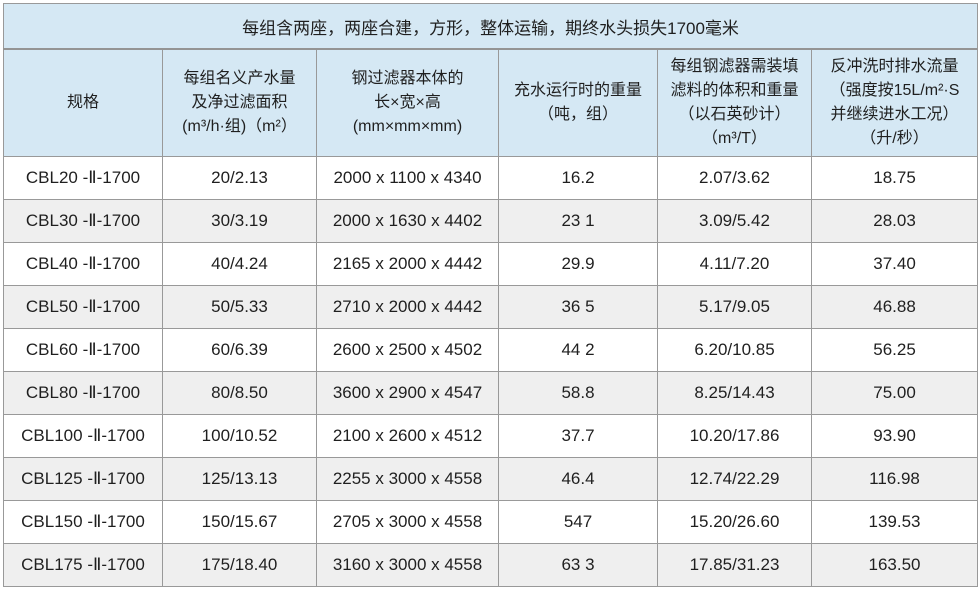  What do you see at coordinates (734, 221) in the screenshot?
I see `table-cell: 3.09/5.42` at bounding box center [734, 221].